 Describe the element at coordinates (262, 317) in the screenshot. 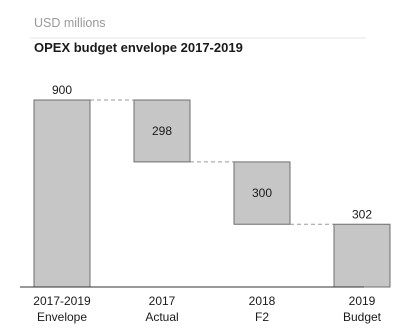

I see `category-tick-label: F2` at that location.